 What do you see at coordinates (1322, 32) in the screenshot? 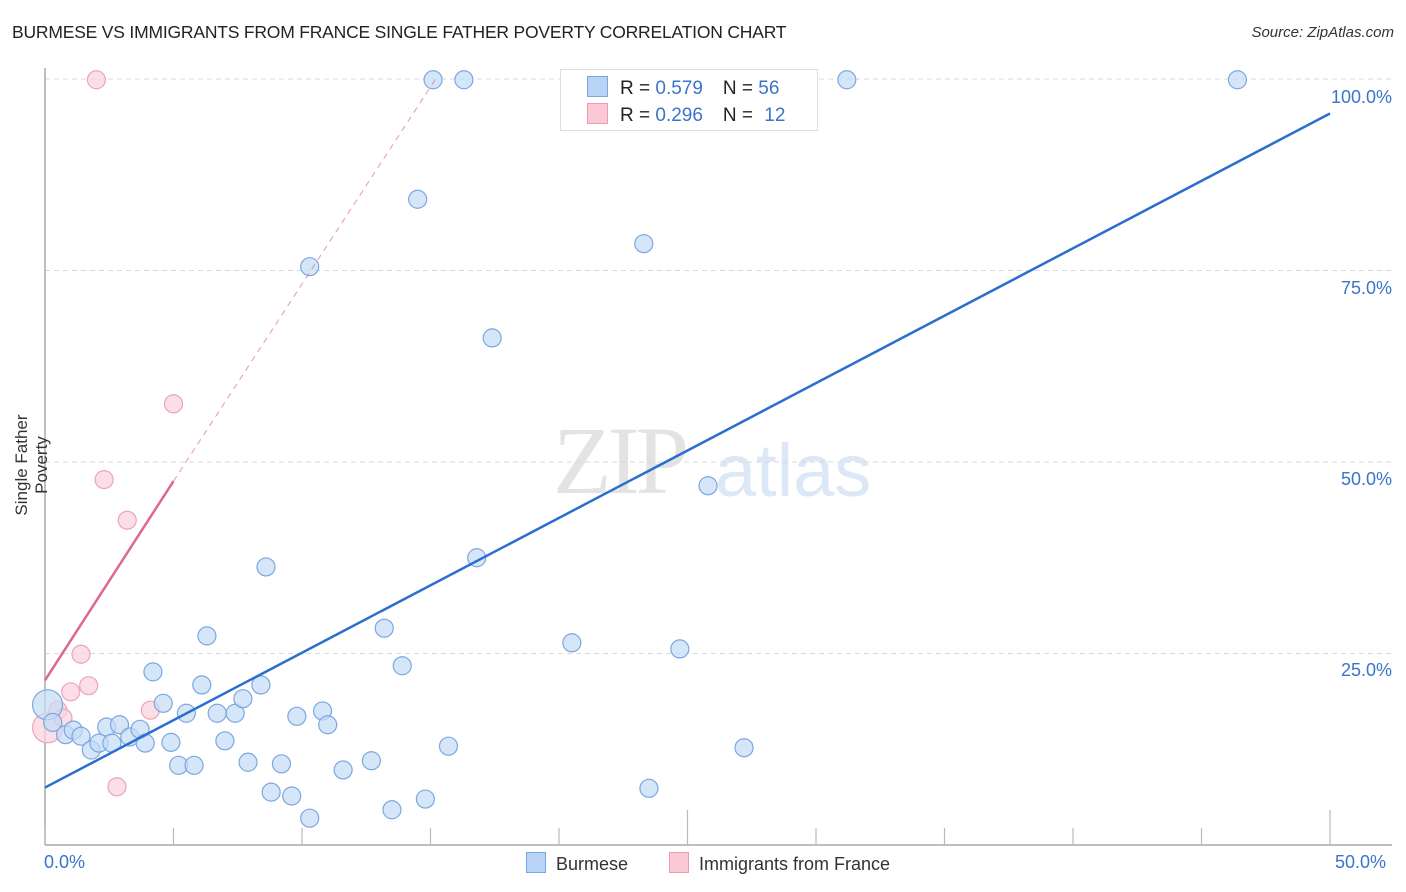
I see `source-label: Source: ZipAtlas.com` at bounding box center [1322, 32].